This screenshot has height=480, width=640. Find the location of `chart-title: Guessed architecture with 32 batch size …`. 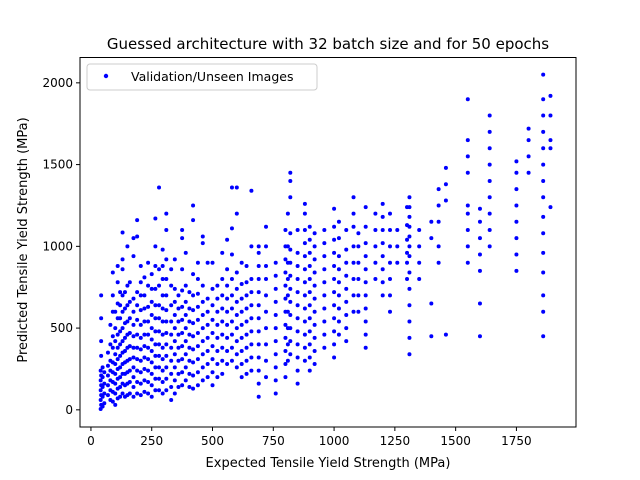

chart-title: Guessed architecture with 32 batch size … is located at coordinates (328, 44).